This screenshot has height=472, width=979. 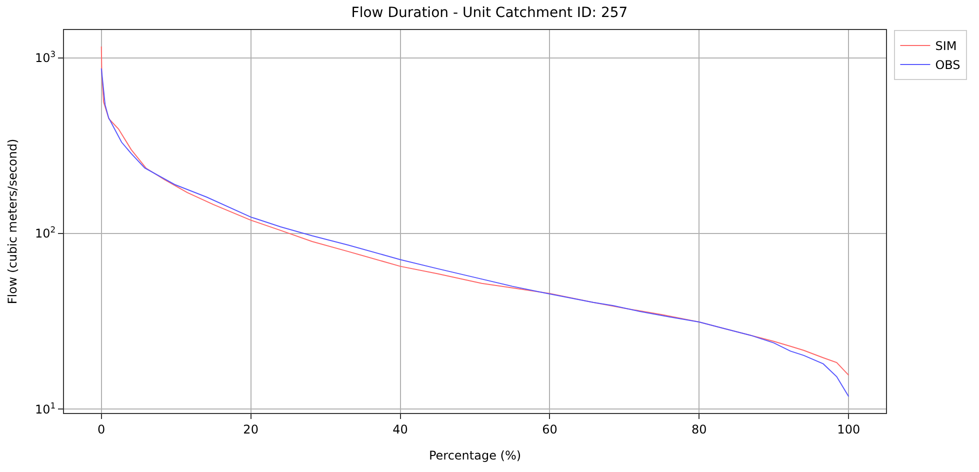 I want to click on y-tick-label: 10$^{3}$, so click(x=45, y=57).